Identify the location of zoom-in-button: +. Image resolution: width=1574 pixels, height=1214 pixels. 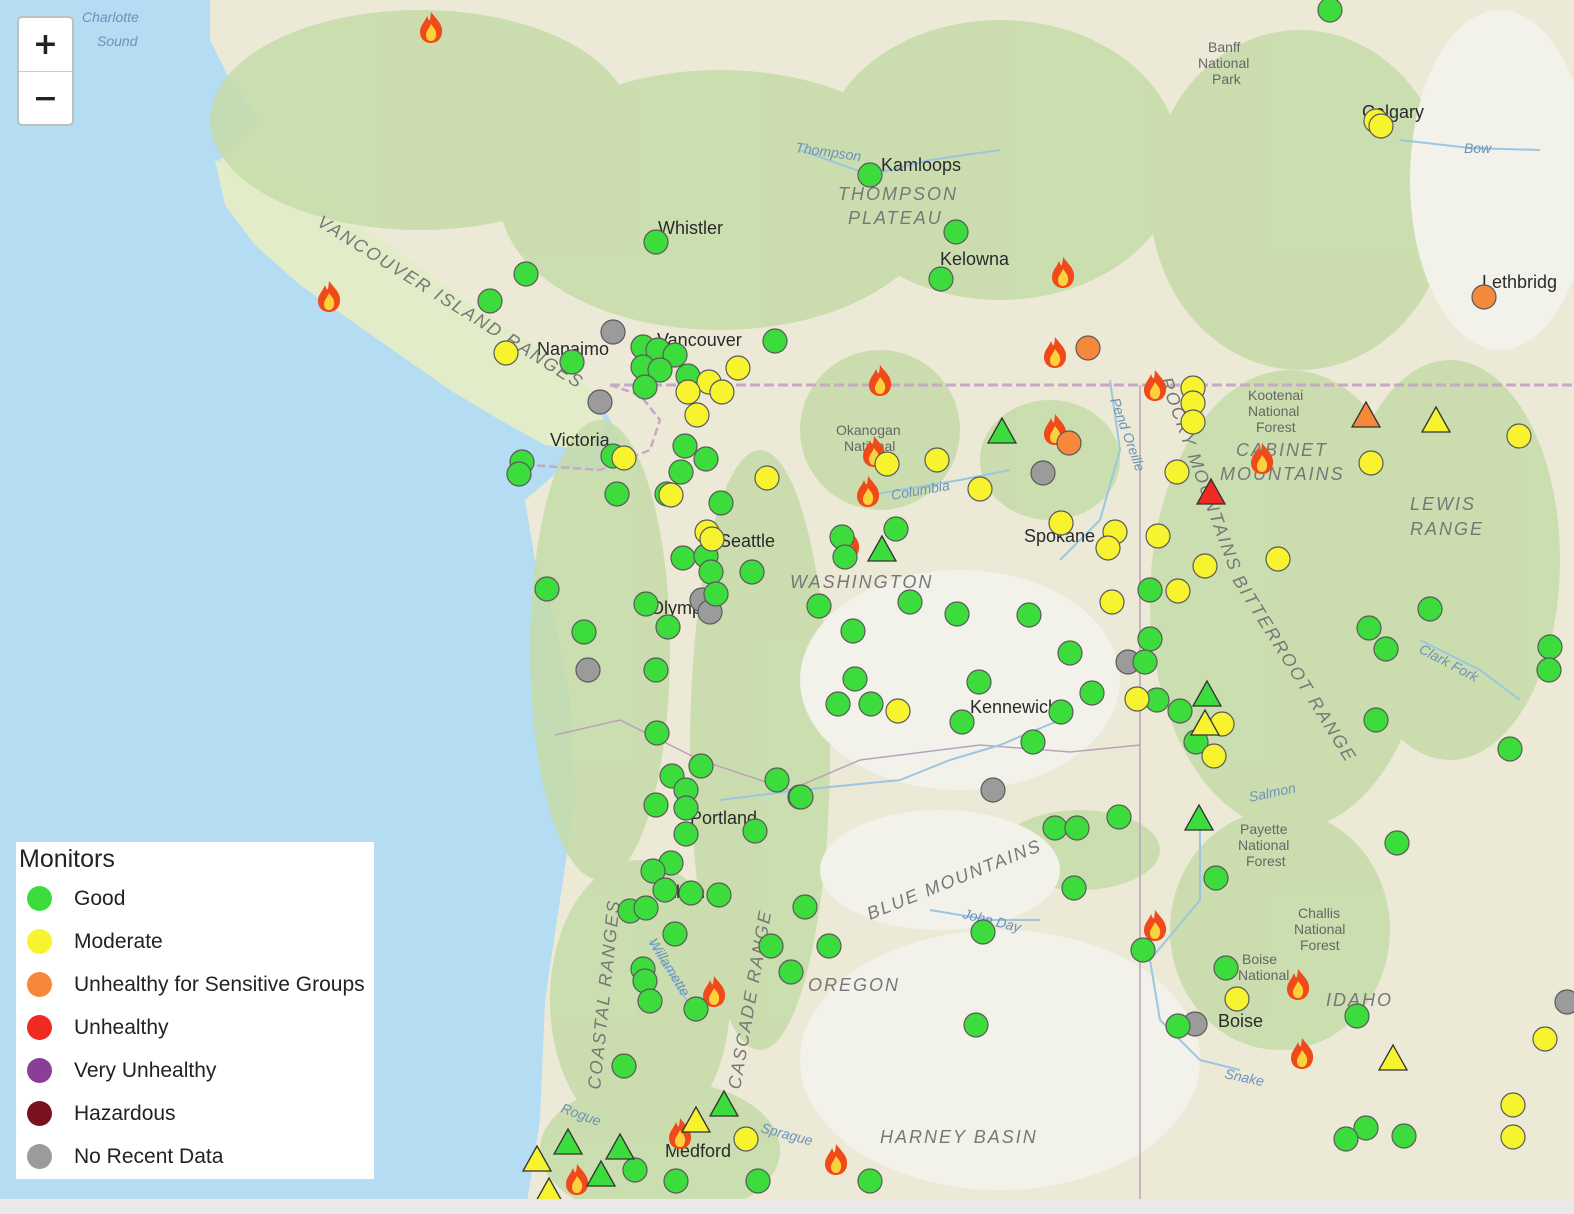
(45, 44).